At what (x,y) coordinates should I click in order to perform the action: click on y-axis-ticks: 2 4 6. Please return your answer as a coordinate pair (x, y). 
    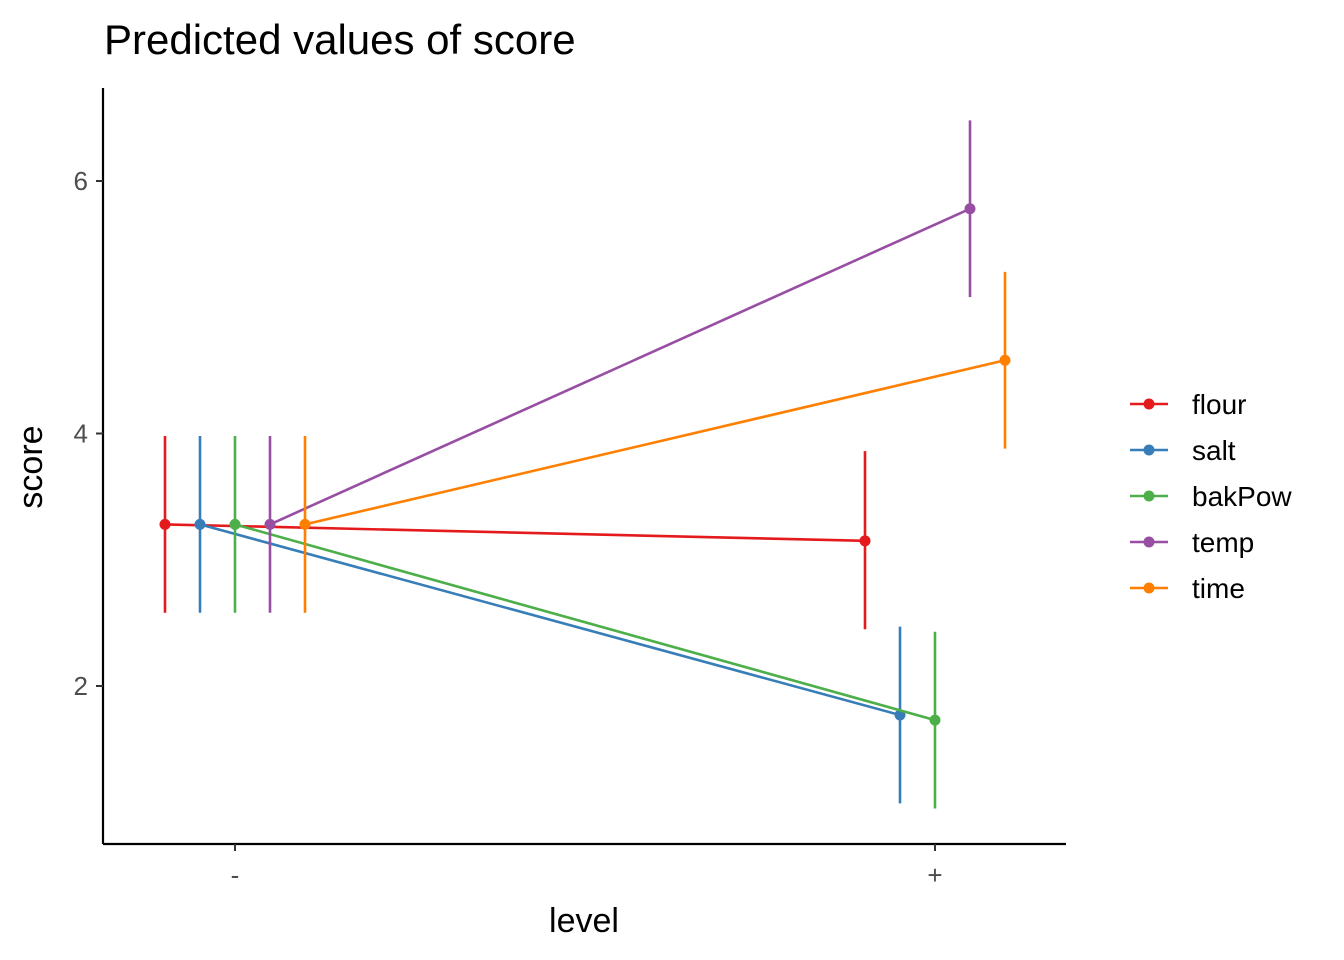
    Looking at the image, I should click on (88, 433).